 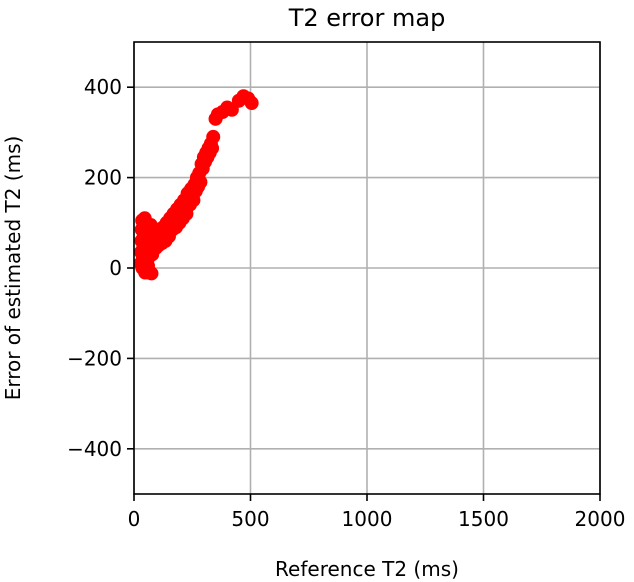 I want to click on x-tick-label: 0, so click(x=134, y=519).